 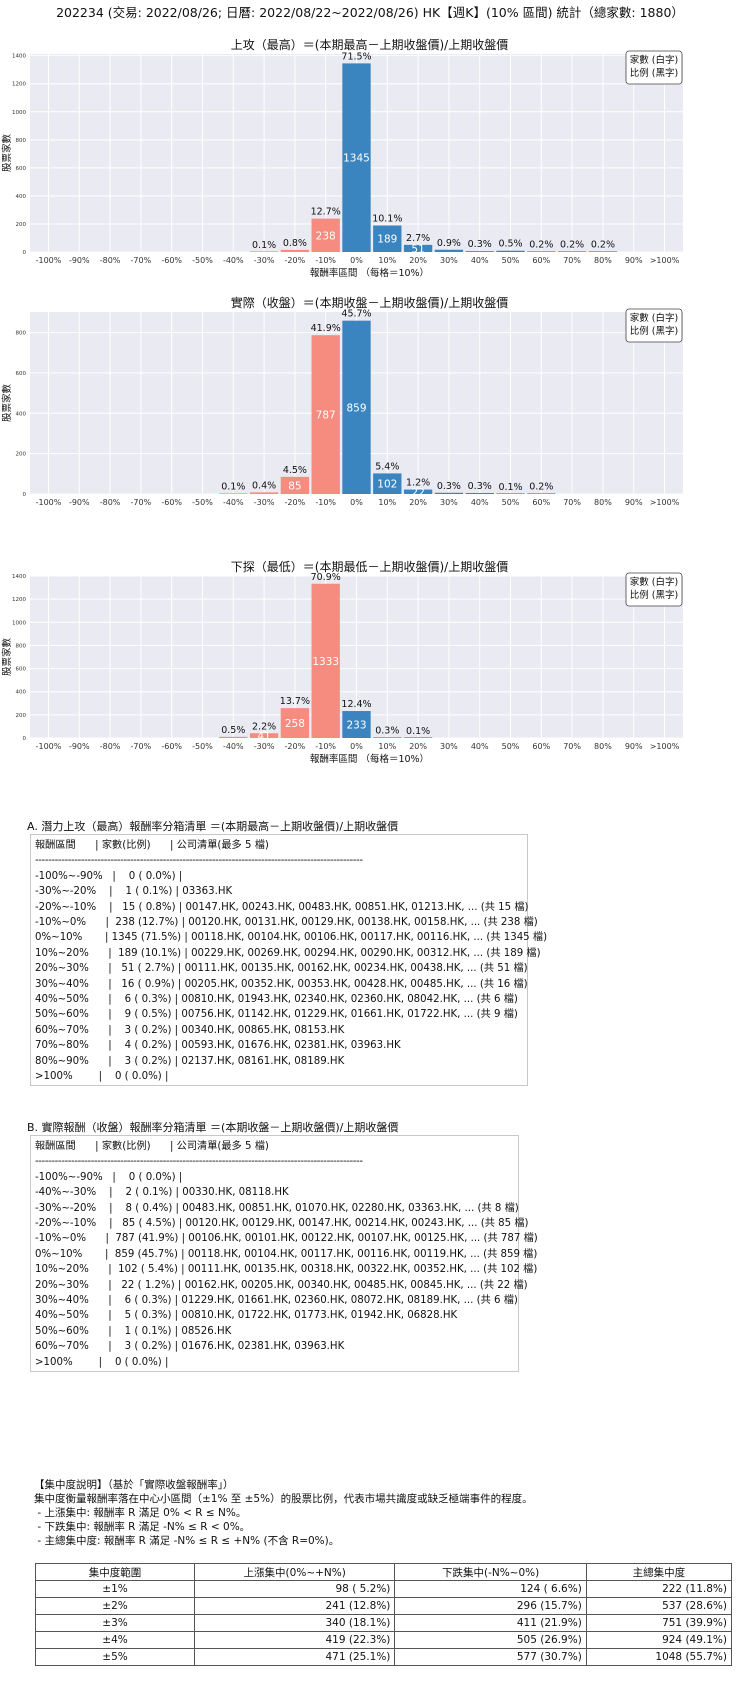 I want to click on section-a-header: 報酬區間 | 家數(比例) | 公司清單(最多 5 檔), so click(x=152, y=845).